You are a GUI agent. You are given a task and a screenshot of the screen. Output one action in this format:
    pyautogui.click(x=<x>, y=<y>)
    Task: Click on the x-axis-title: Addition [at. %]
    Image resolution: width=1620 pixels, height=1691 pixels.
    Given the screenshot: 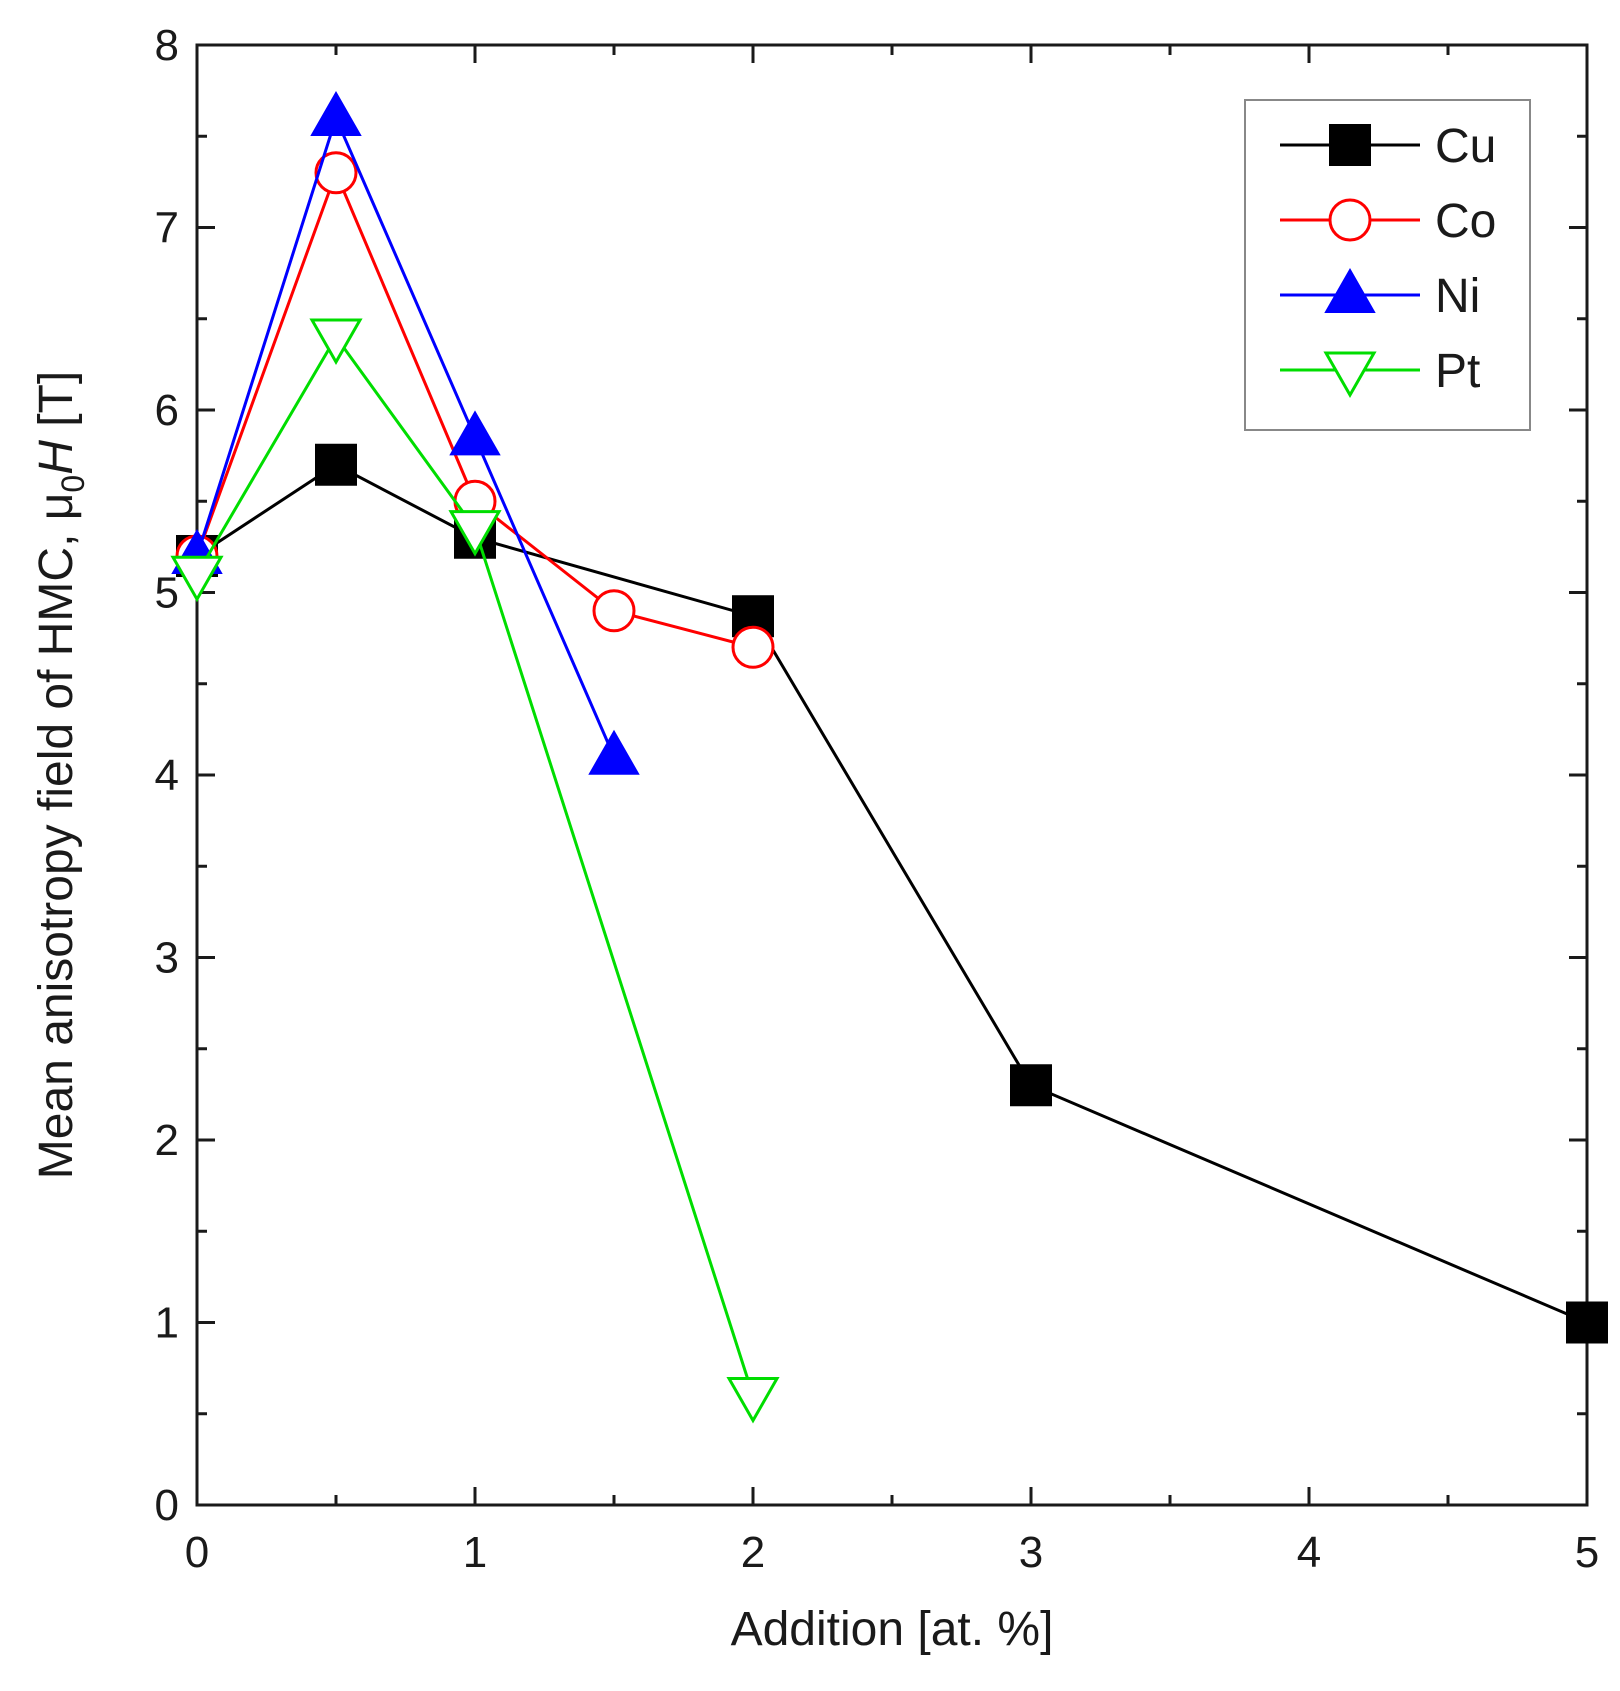 What is the action you would take?
    pyautogui.click(x=892, y=1629)
    